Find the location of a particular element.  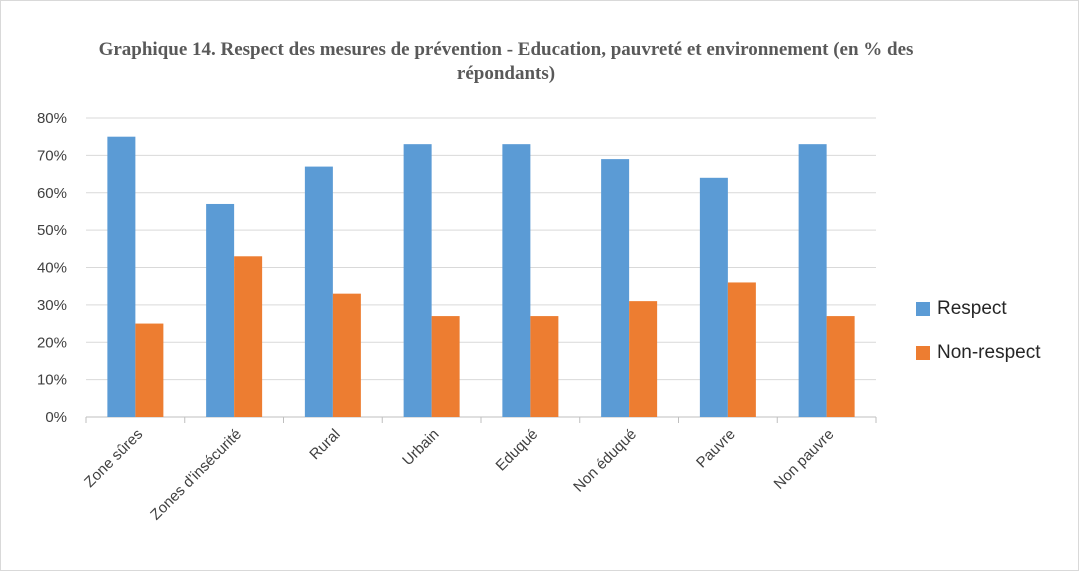

y-tick-label: 10% is located at coordinates (52, 380).